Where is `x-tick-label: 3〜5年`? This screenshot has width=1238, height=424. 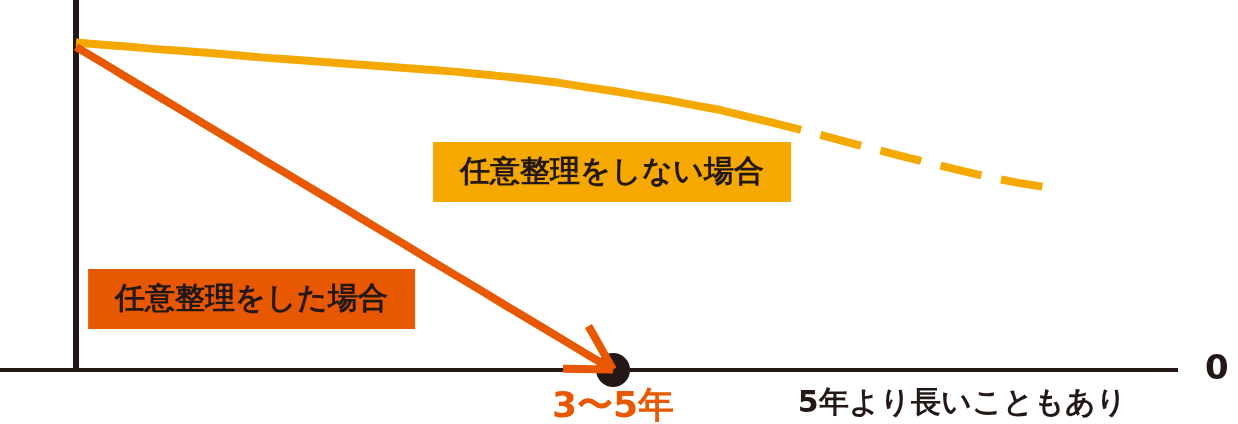 x-tick-label: 3〜5年 is located at coordinates (613, 403).